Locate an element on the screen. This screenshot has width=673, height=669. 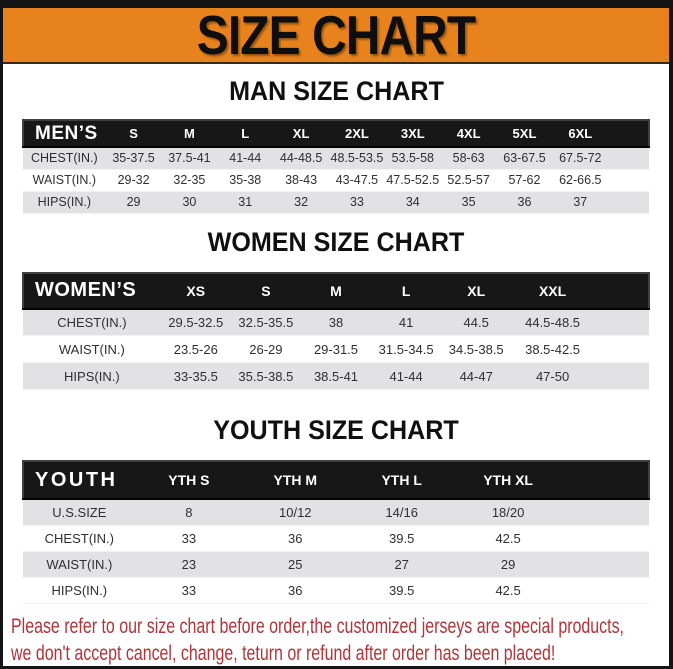
value-cell: 47-50 is located at coordinates (552, 376).